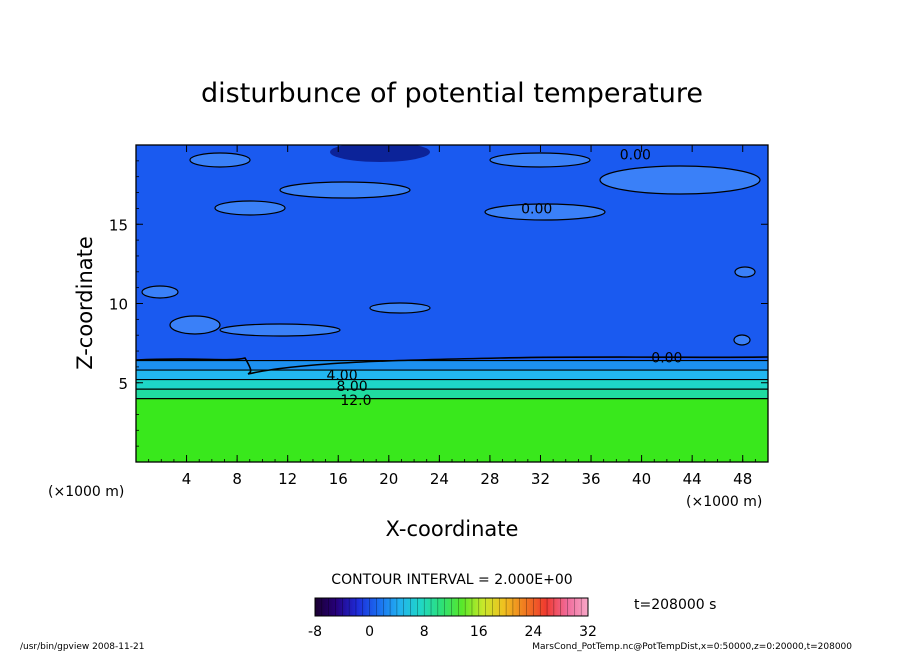  What do you see at coordinates (451, 580) in the screenshot?
I see `contour-interval-label: CONTOUR INTERVAL = 2.000E+00` at bounding box center [451, 580].